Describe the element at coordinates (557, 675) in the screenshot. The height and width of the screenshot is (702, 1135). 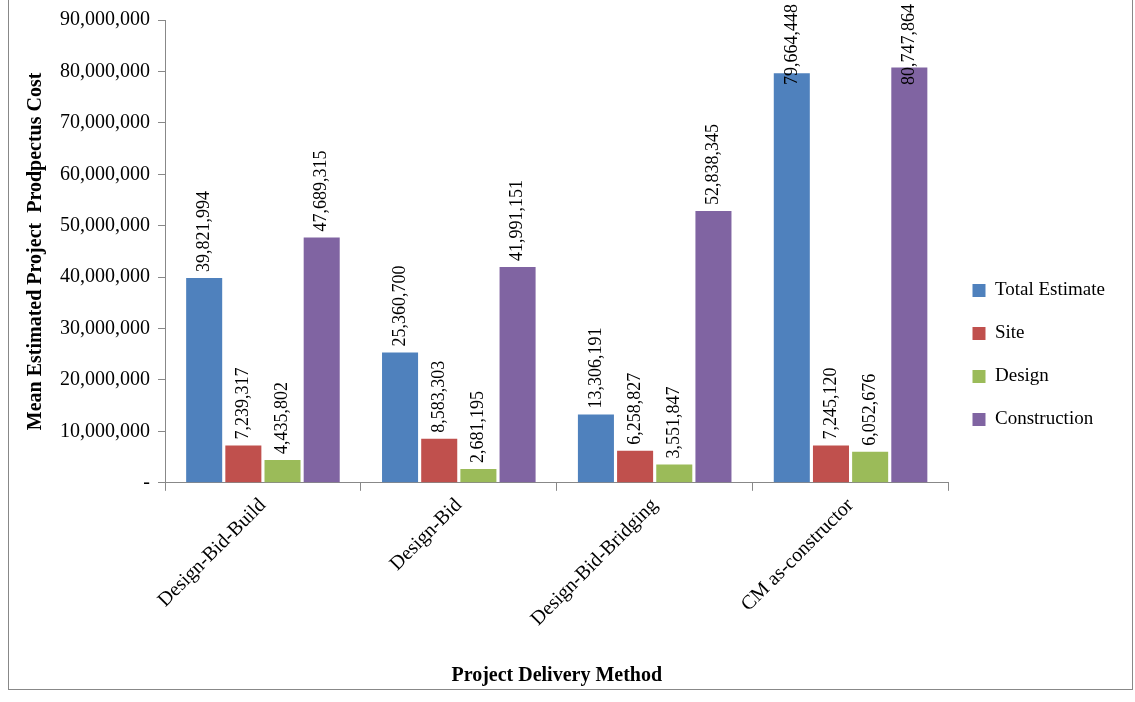
I see `x-axis-title: Project Delivery Method` at that location.